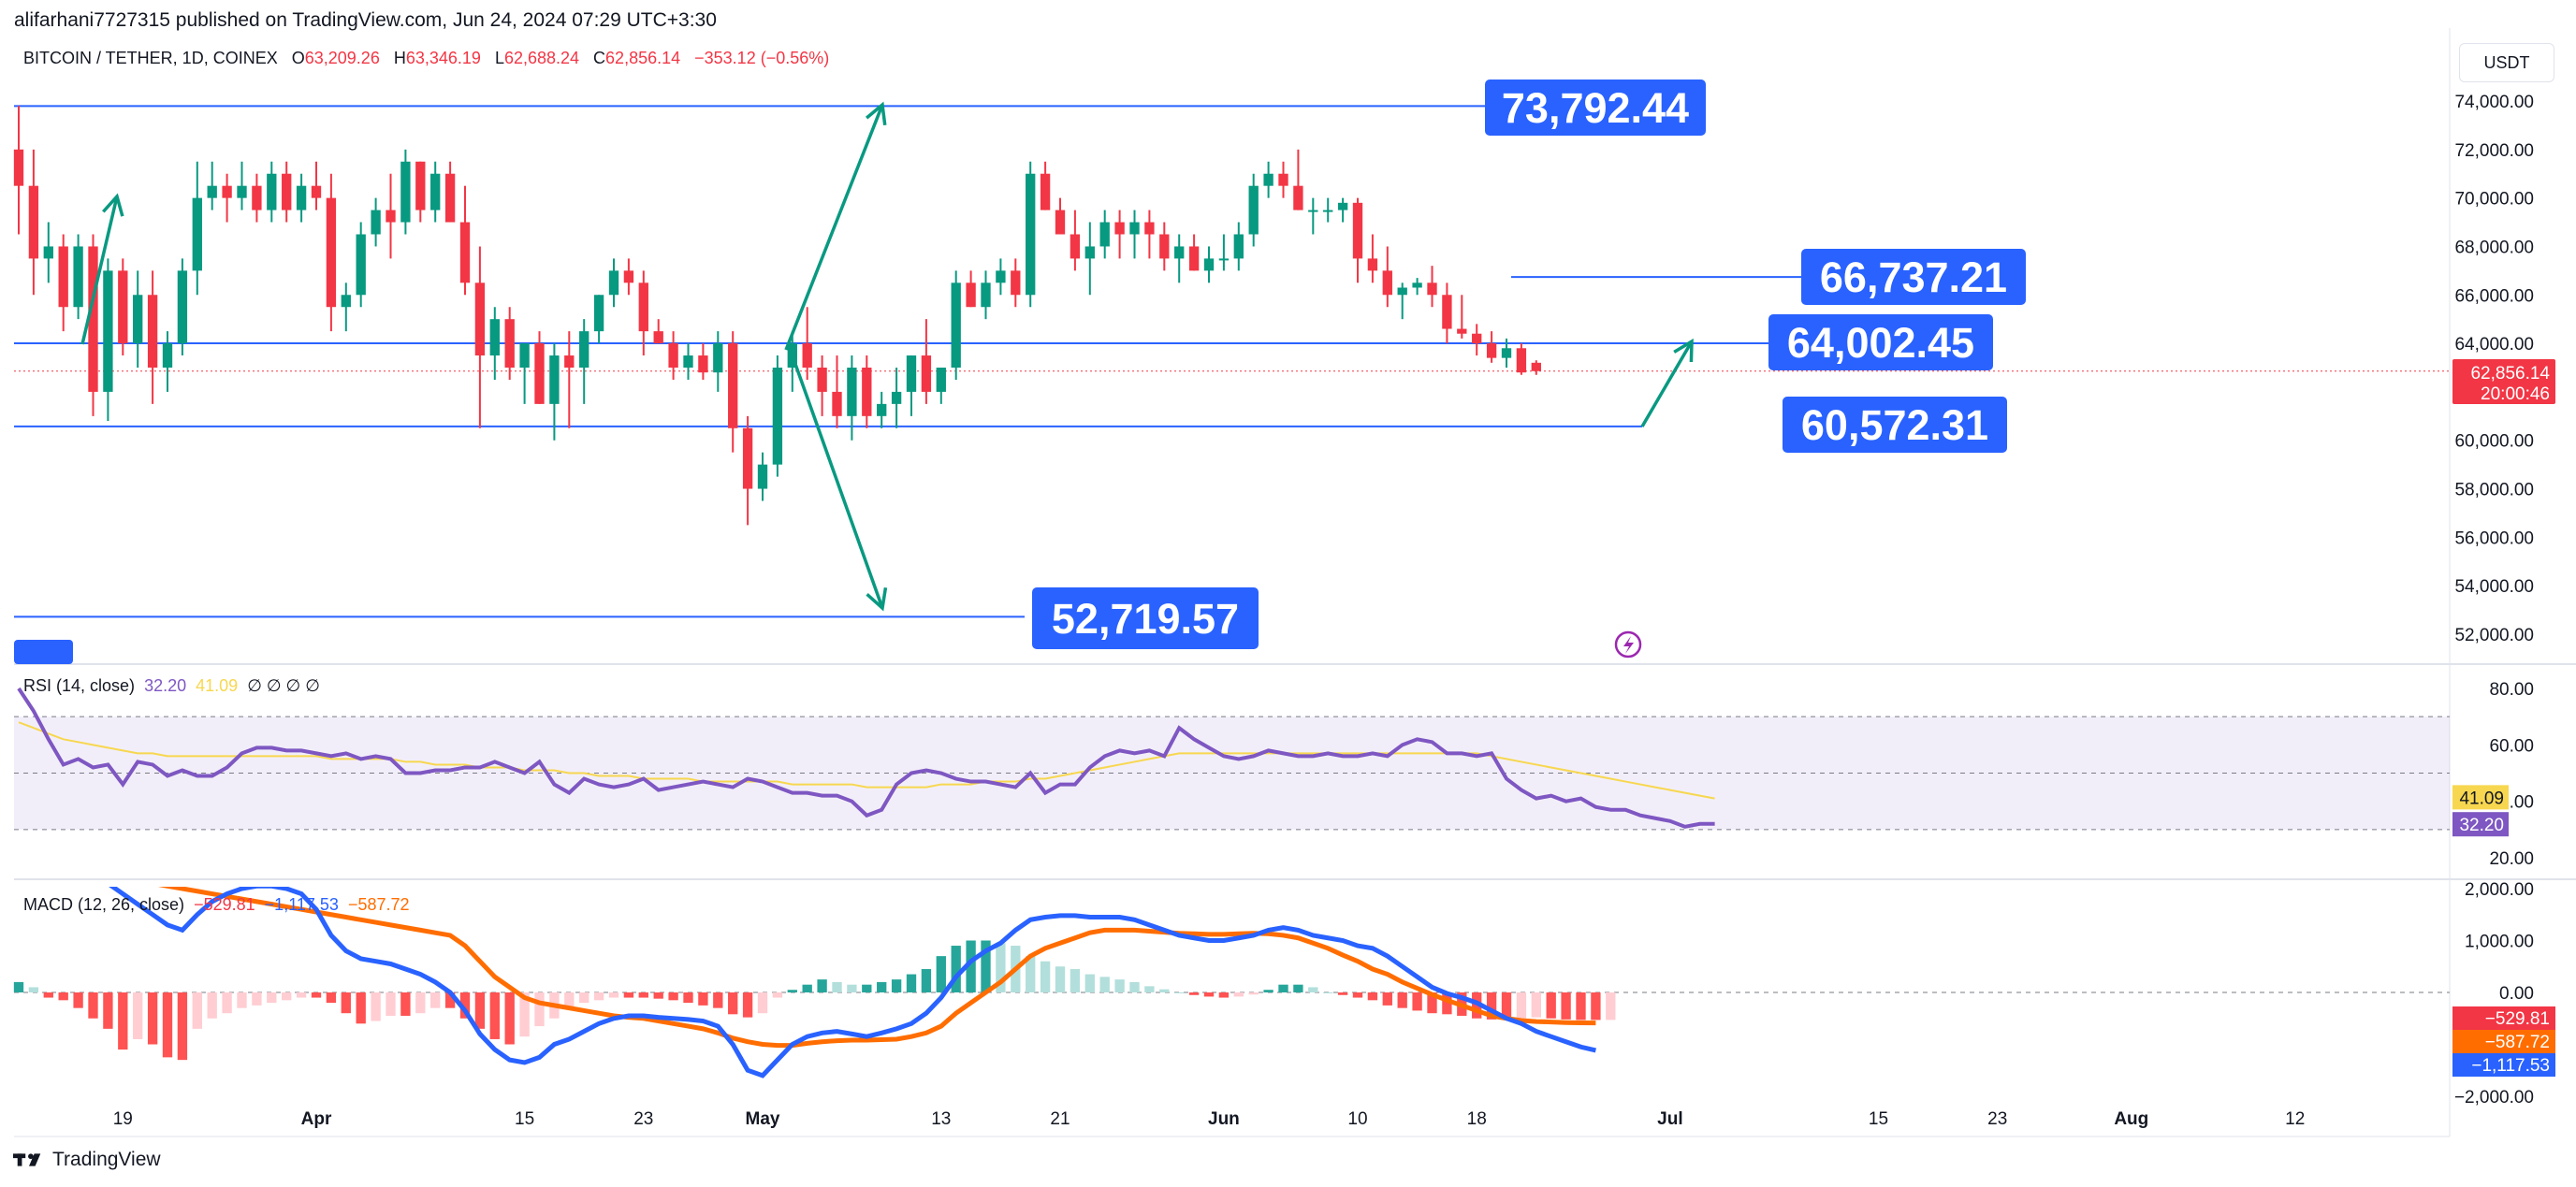 The height and width of the screenshot is (1187, 2576). I want to click on level-label: 66,737.21, so click(1913, 277).